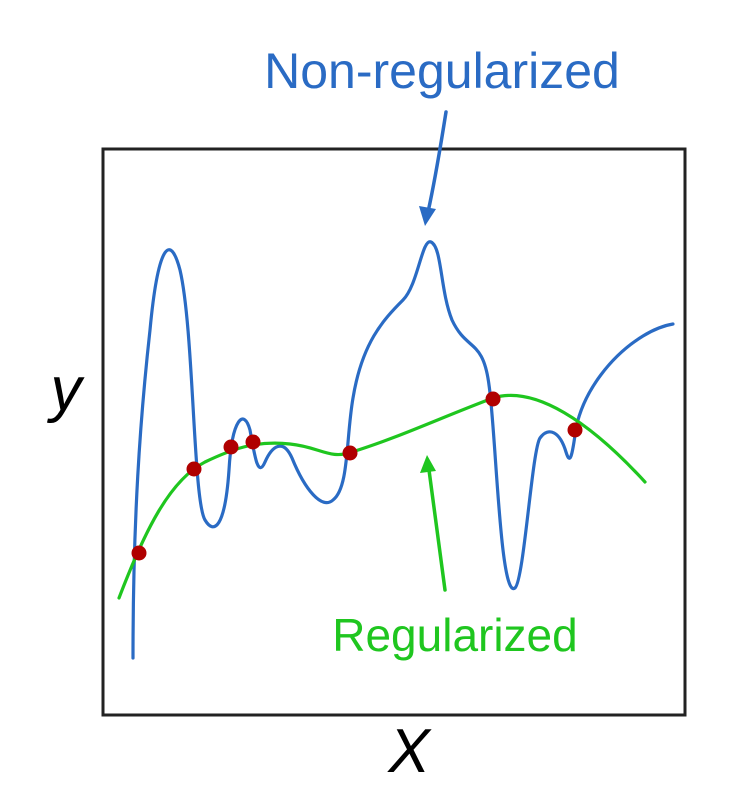 The width and height of the screenshot is (752, 806). I want to click on non-regularized-label: Non-regularized, so click(442, 71).